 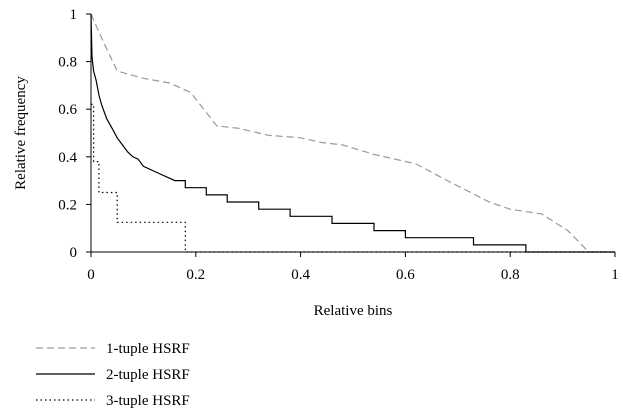 What do you see at coordinates (353, 311) in the screenshot?
I see `x-axis-title: Relative bins` at bounding box center [353, 311].